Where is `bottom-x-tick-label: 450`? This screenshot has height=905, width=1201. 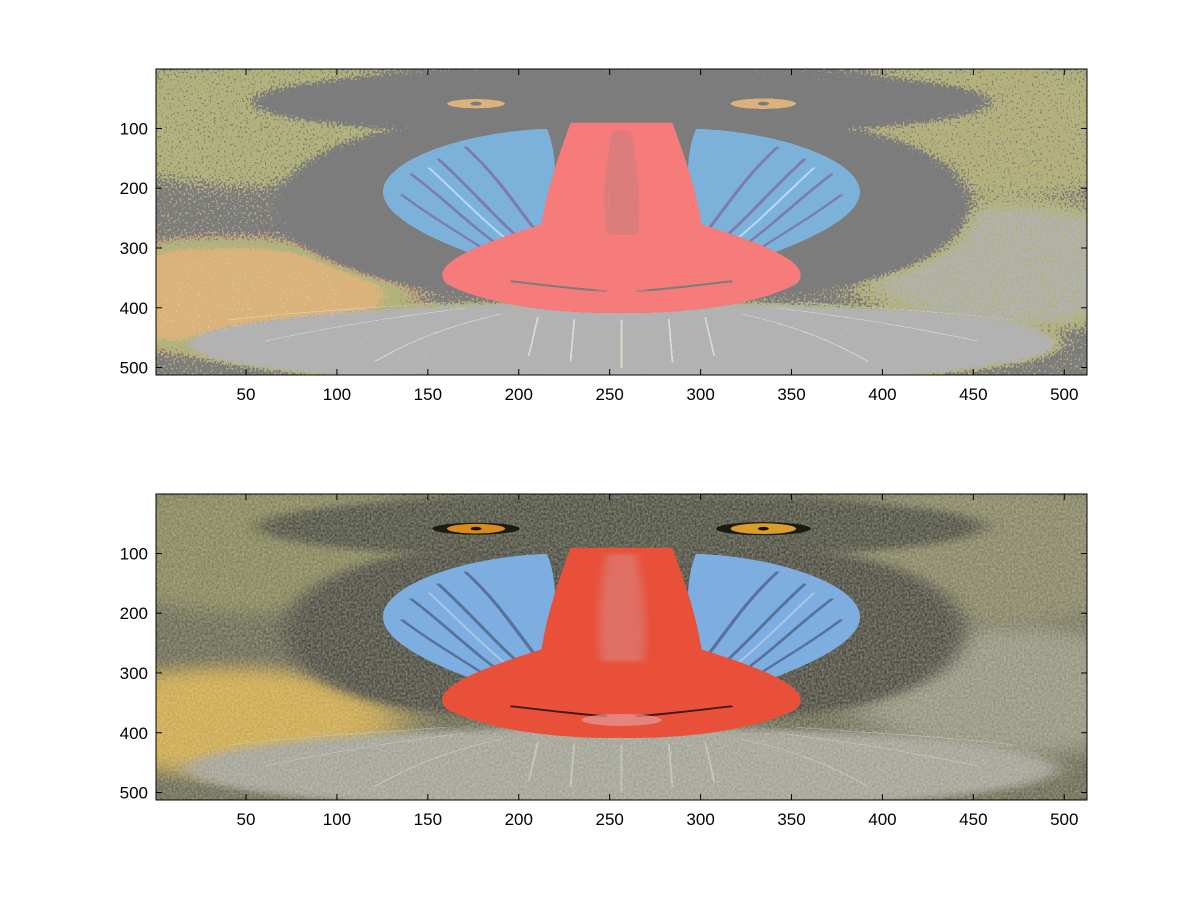
bottom-x-tick-label: 450 is located at coordinates (973, 819).